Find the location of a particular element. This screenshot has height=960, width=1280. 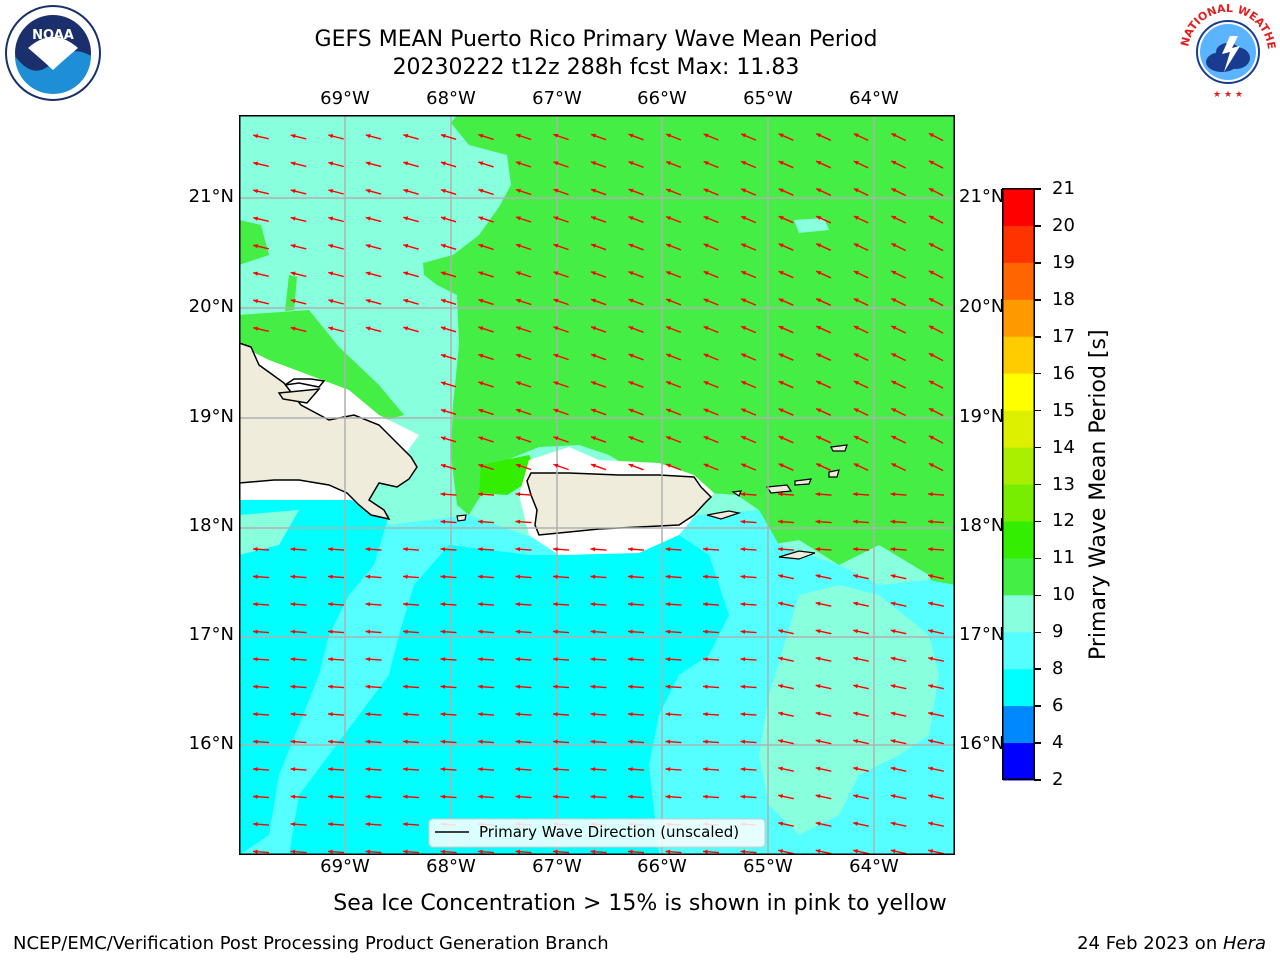

lat-label-right: 19°N is located at coordinates (982, 416).